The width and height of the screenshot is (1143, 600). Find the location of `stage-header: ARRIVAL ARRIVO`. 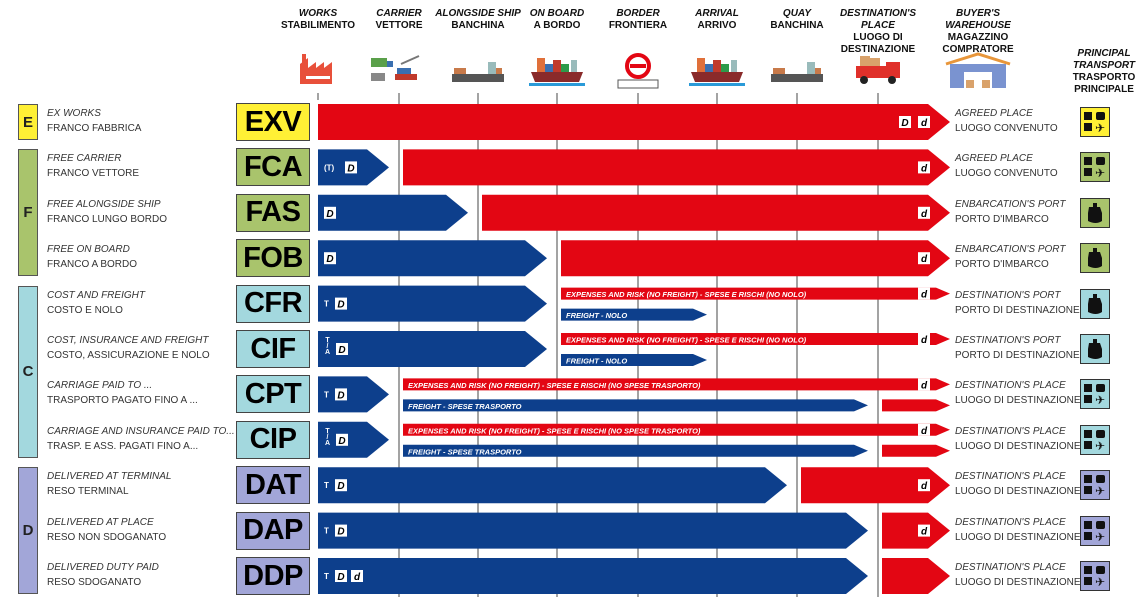

stage-header: ARRIVAL ARRIVO is located at coordinates (717, 20).